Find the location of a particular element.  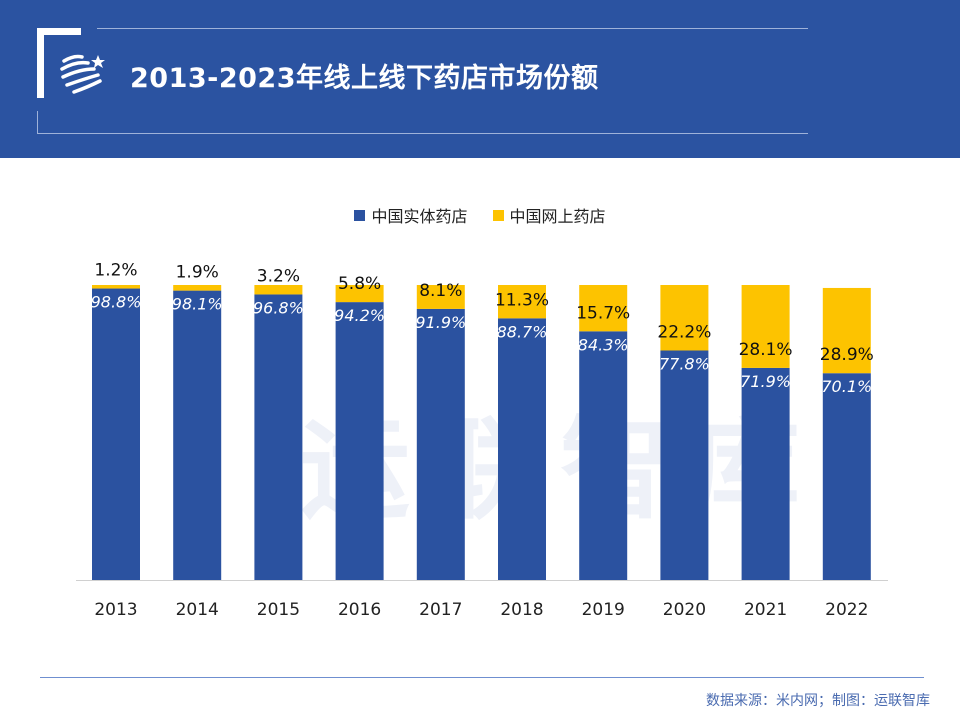

header-top-line is located at coordinates (452, 28).